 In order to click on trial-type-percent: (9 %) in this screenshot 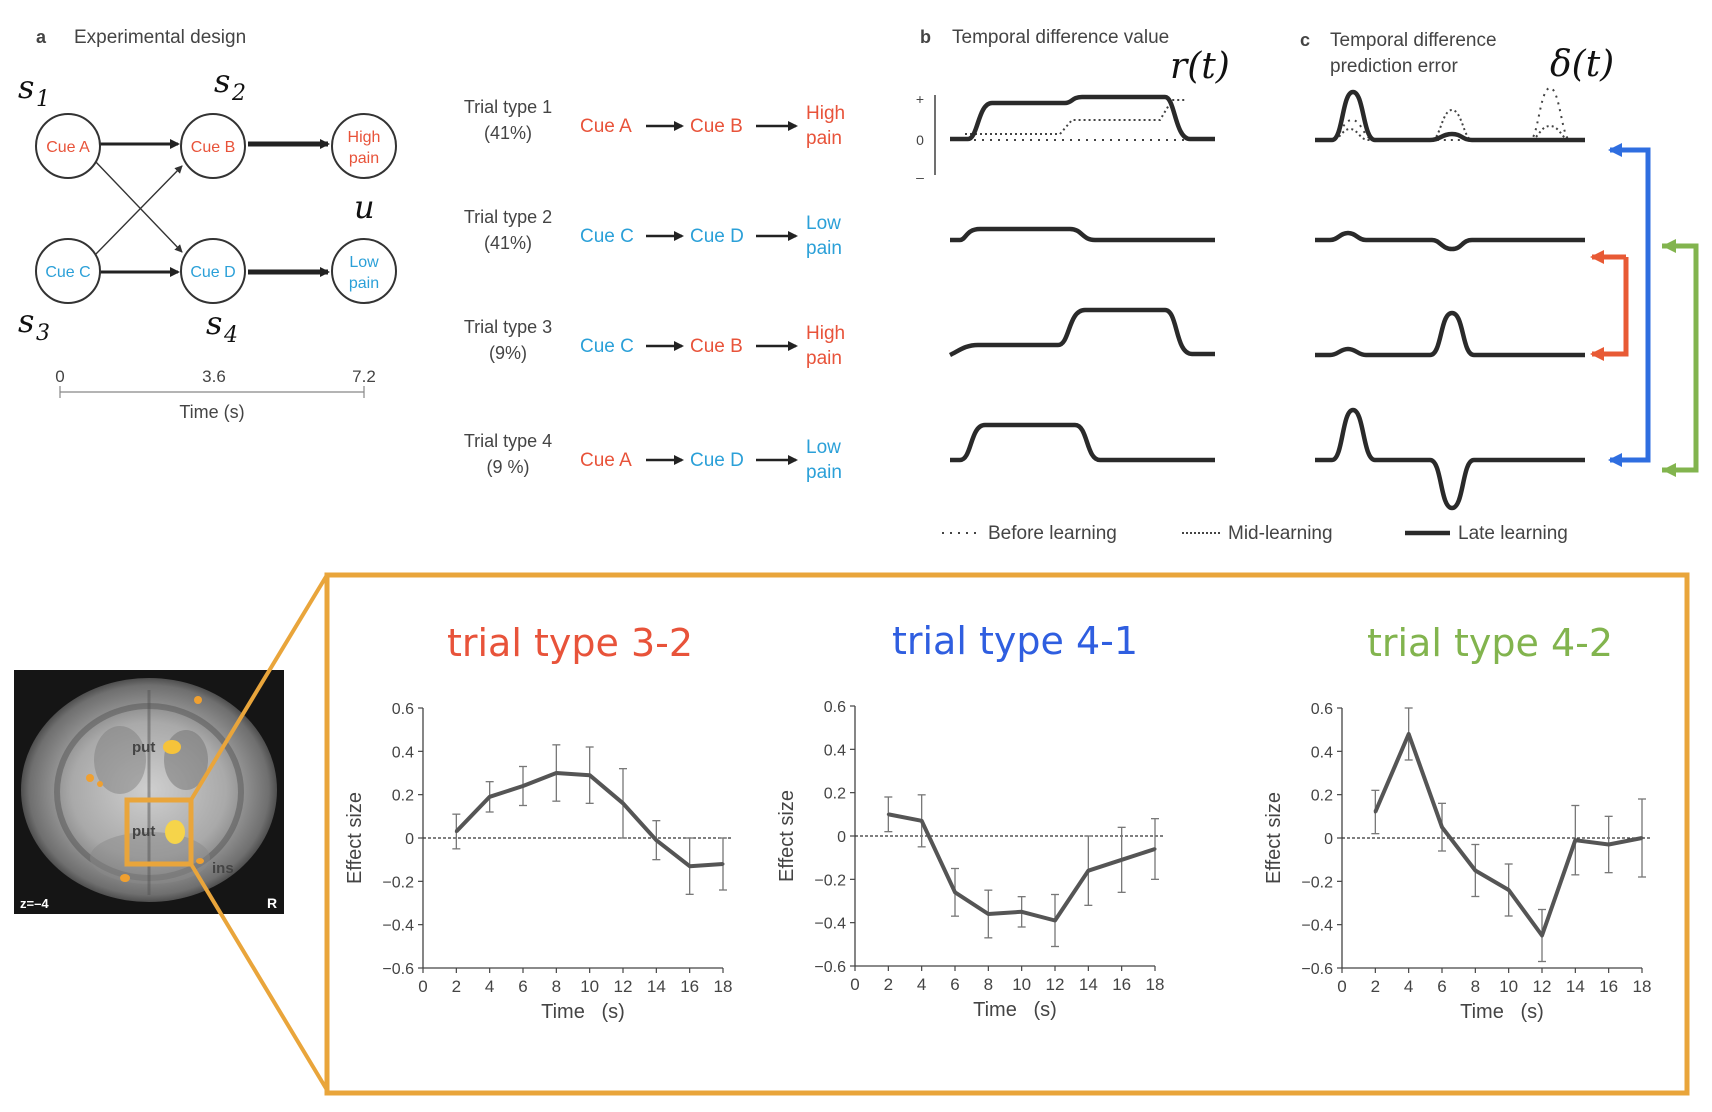, I will do `click(507, 467)`.